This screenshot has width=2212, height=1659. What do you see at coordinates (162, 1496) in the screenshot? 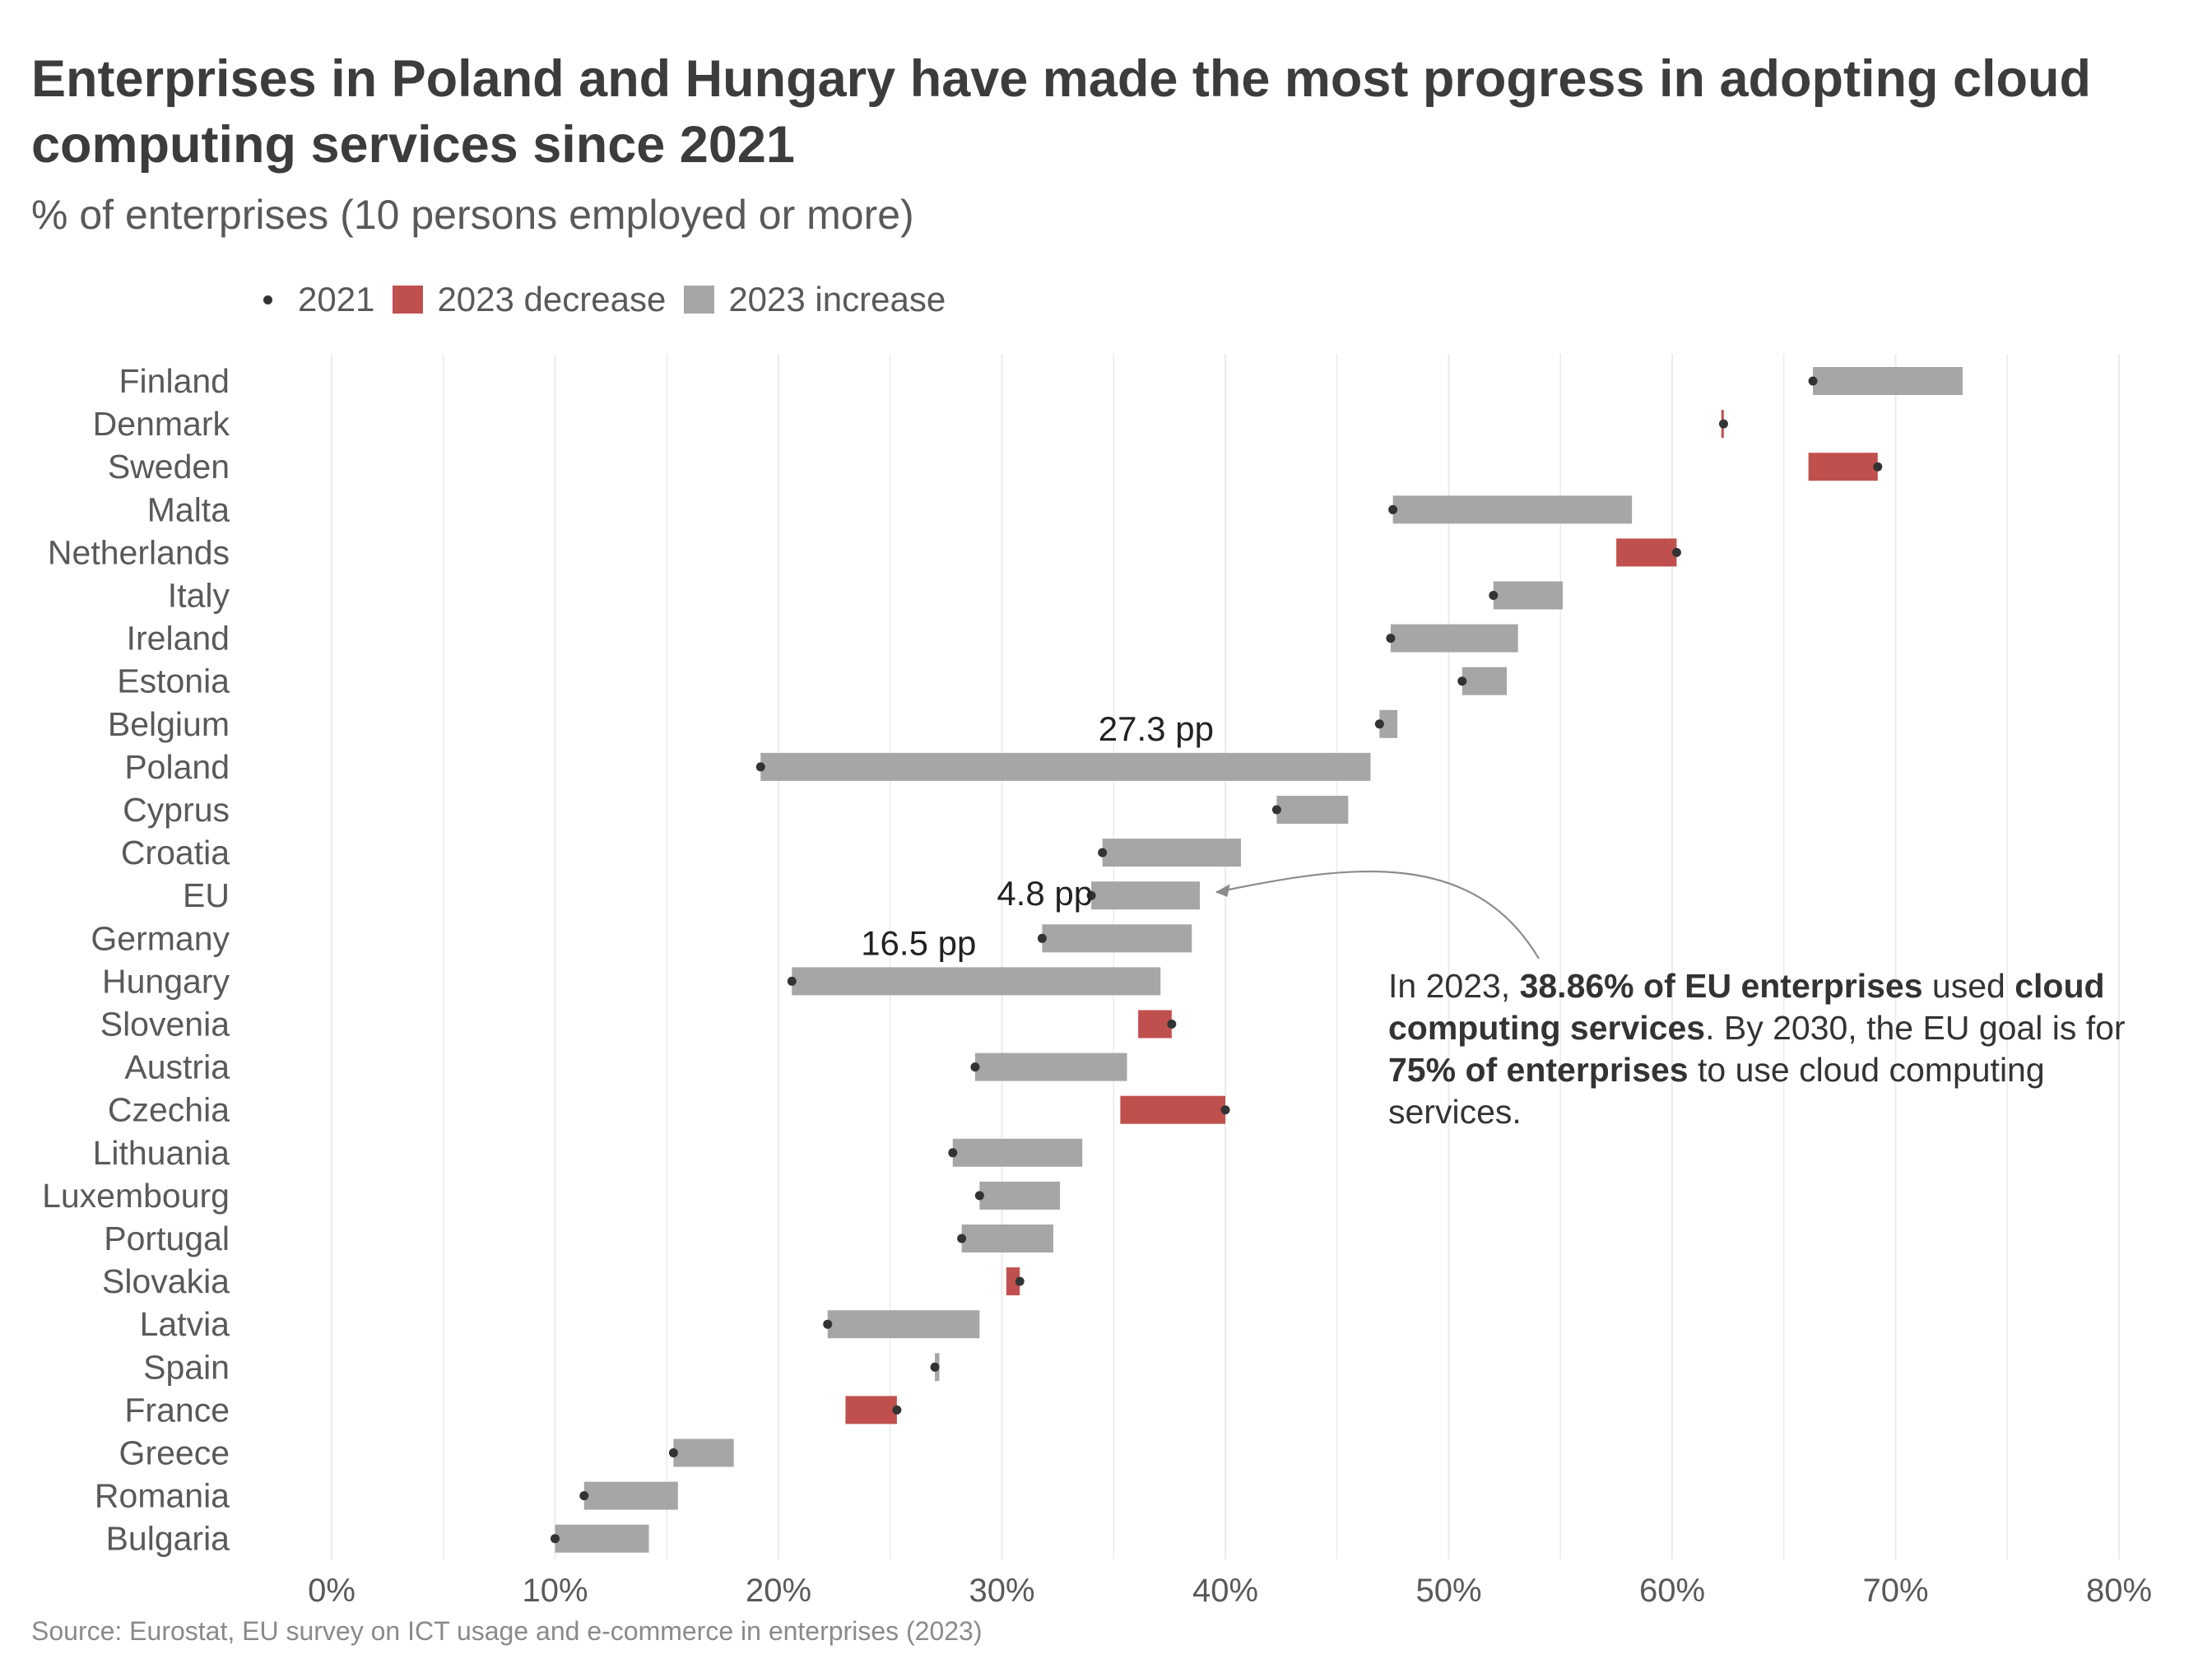
I see `y-category-label: Romania` at bounding box center [162, 1496].